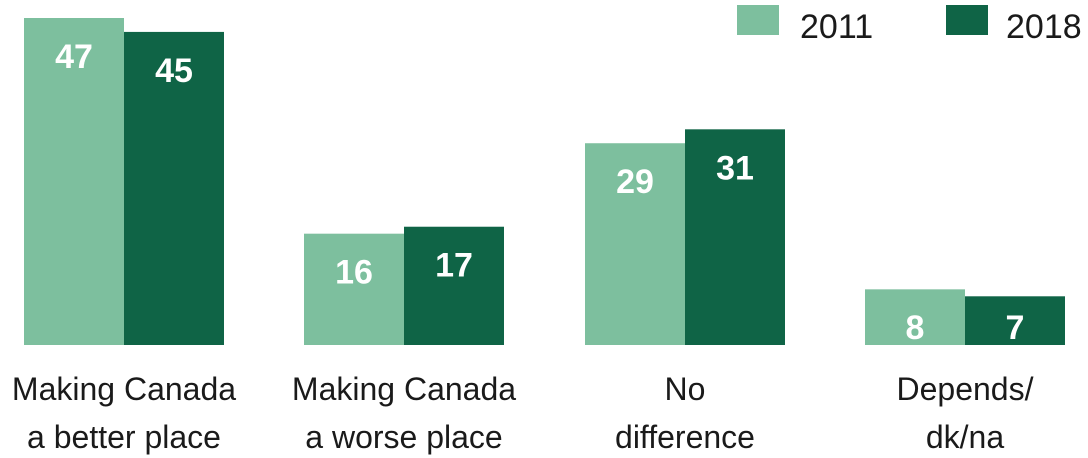 The height and width of the screenshot is (458, 1088). I want to click on category-label-making-canada-a-better-place: Making Canada a better place, so click(124, 413).